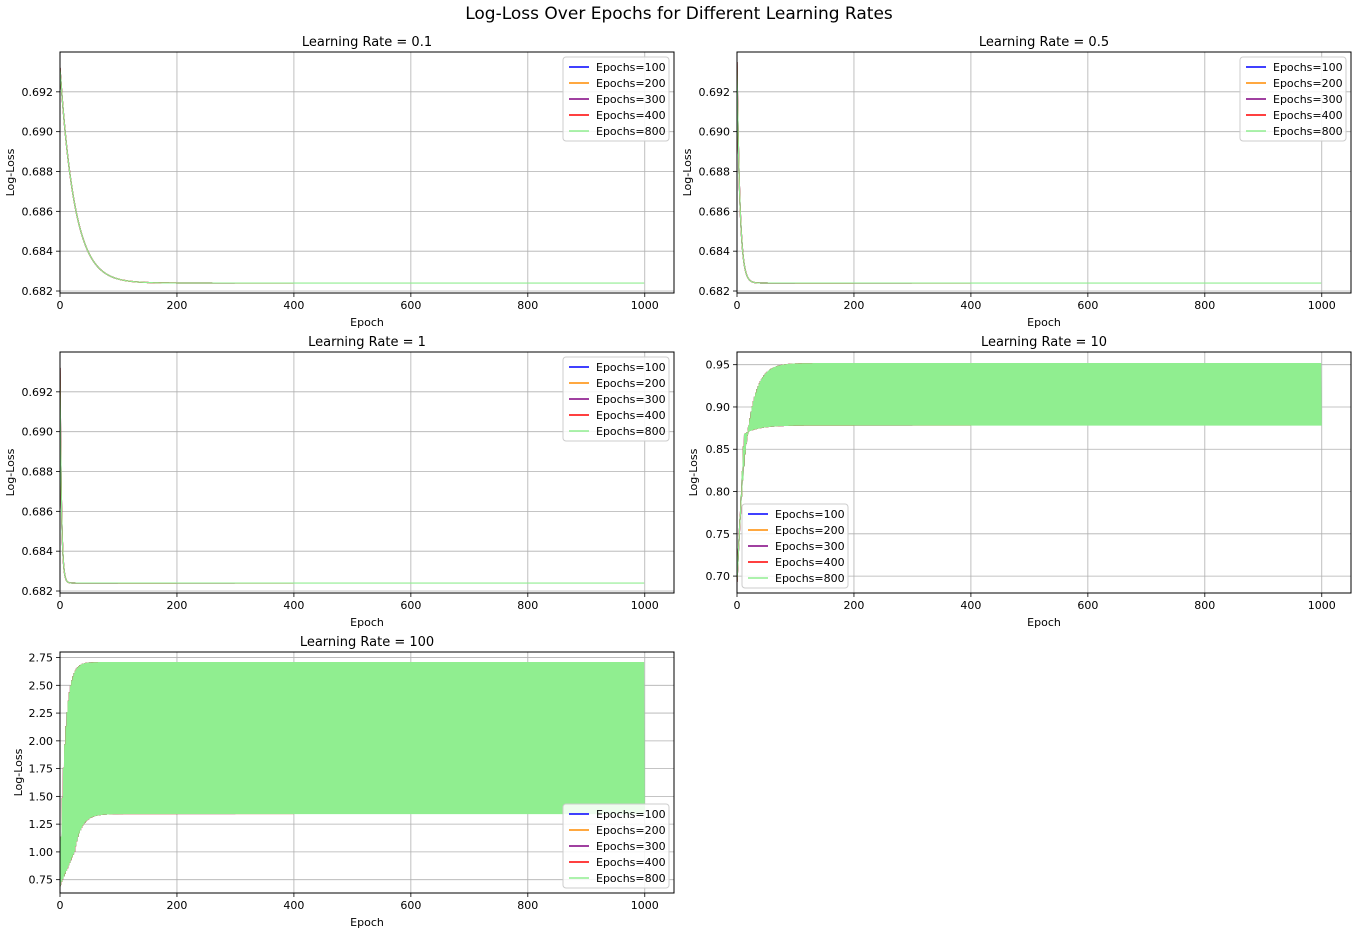 Image resolution: width=1358 pixels, height=932 pixels. Describe the element at coordinates (41, 658) in the screenshot. I see `y-tick-label: 2.75` at that location.